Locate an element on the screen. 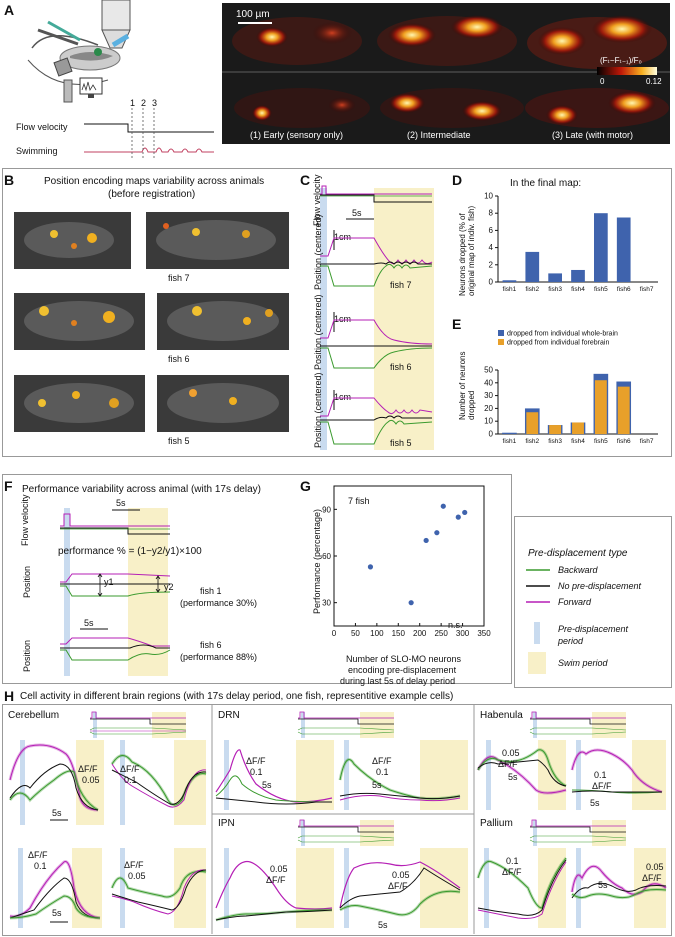  b-fish-5: fish 5 is located at coordinates (179, 441).